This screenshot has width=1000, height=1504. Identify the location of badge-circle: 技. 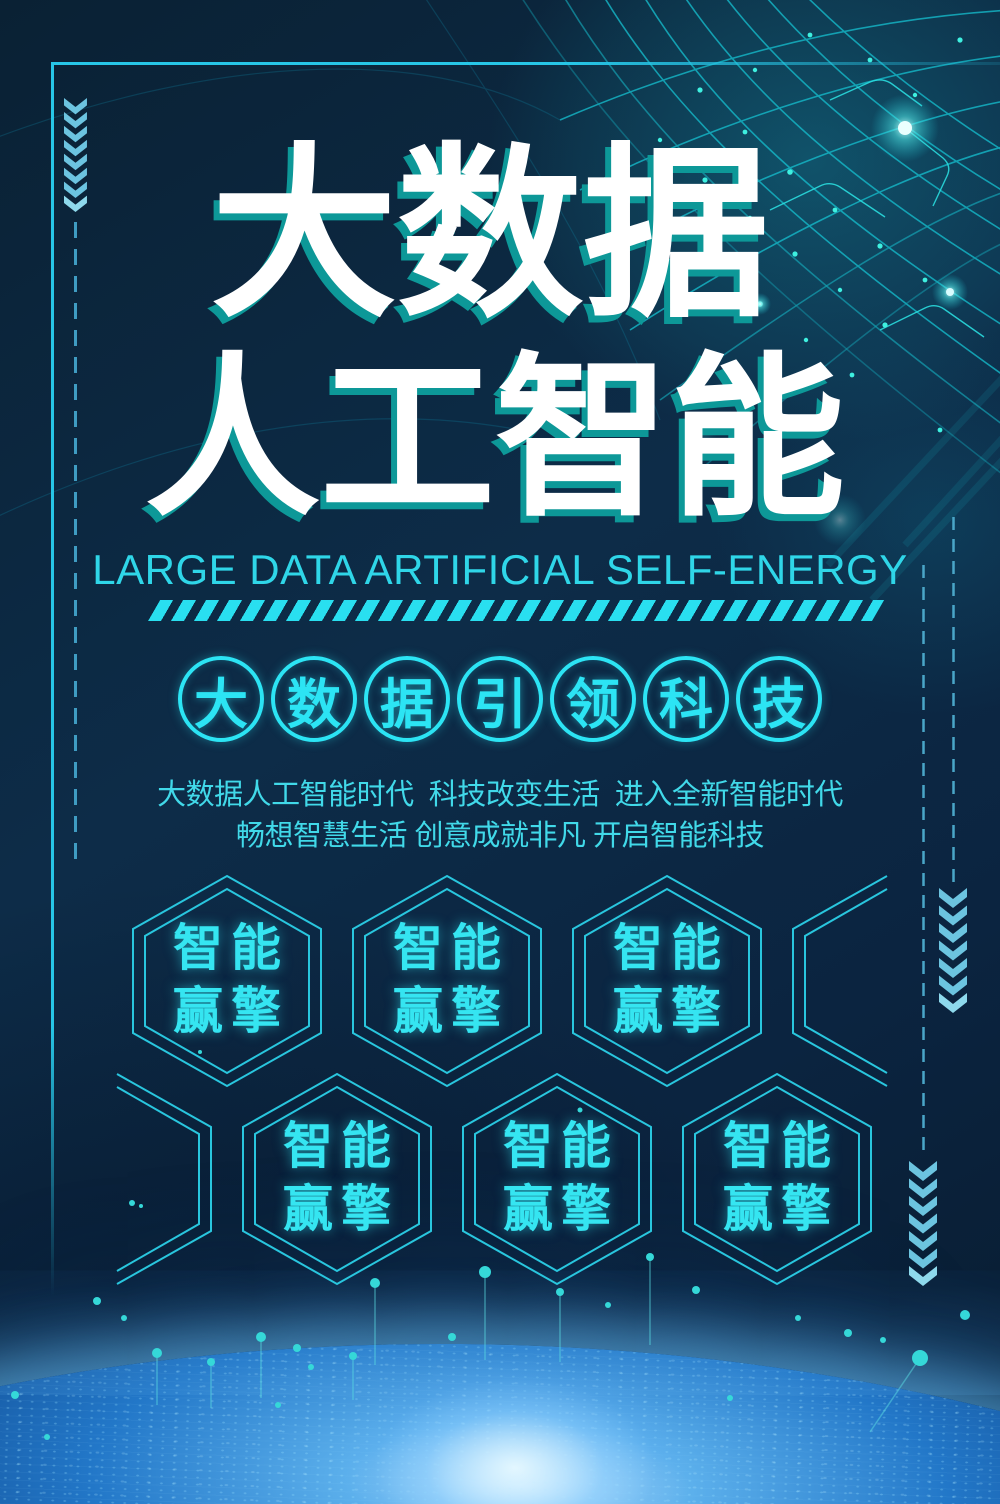
(779, 699).